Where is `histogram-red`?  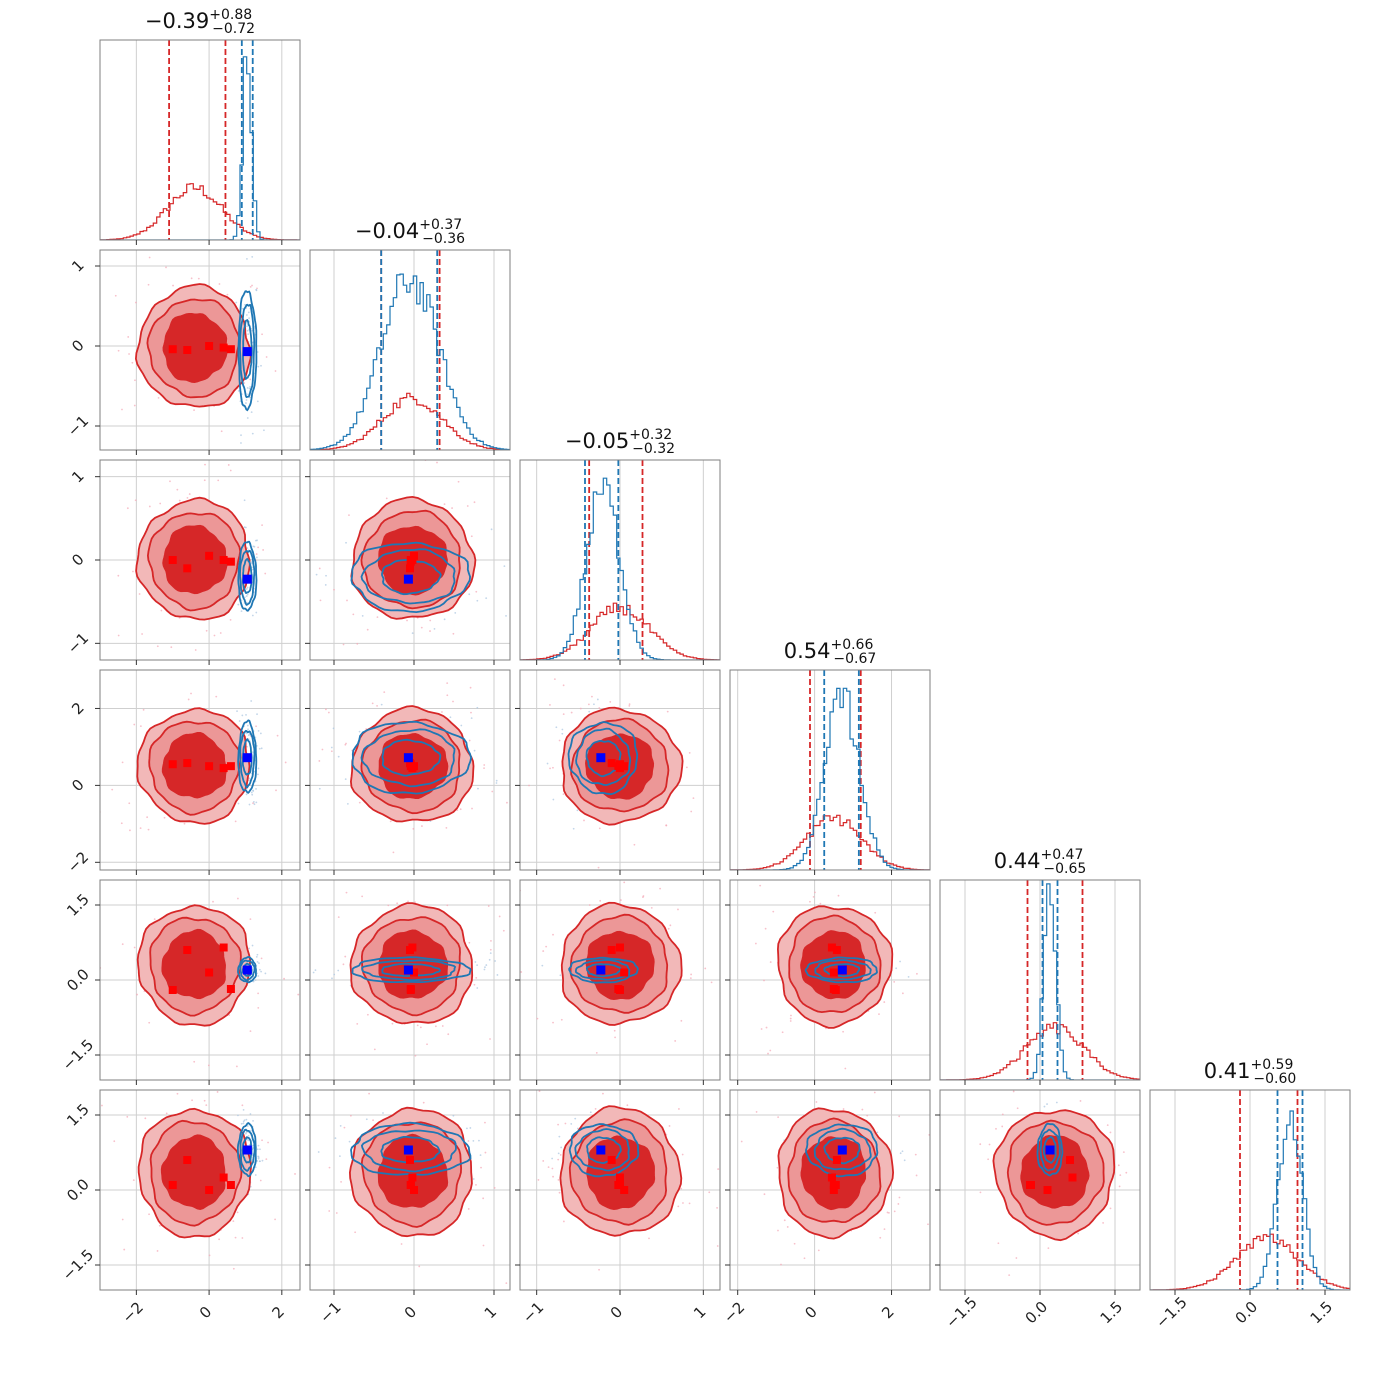 histogram-red is located at coordinates (200, 211).